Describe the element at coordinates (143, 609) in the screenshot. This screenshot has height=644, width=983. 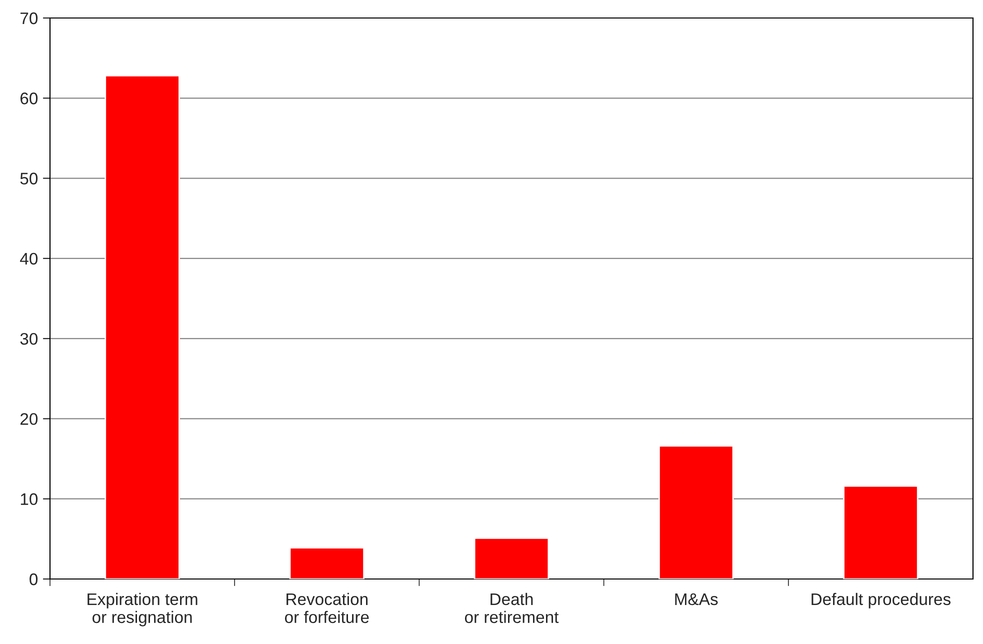
I see `x-tick-label: Expiration term or resignation` at that location.